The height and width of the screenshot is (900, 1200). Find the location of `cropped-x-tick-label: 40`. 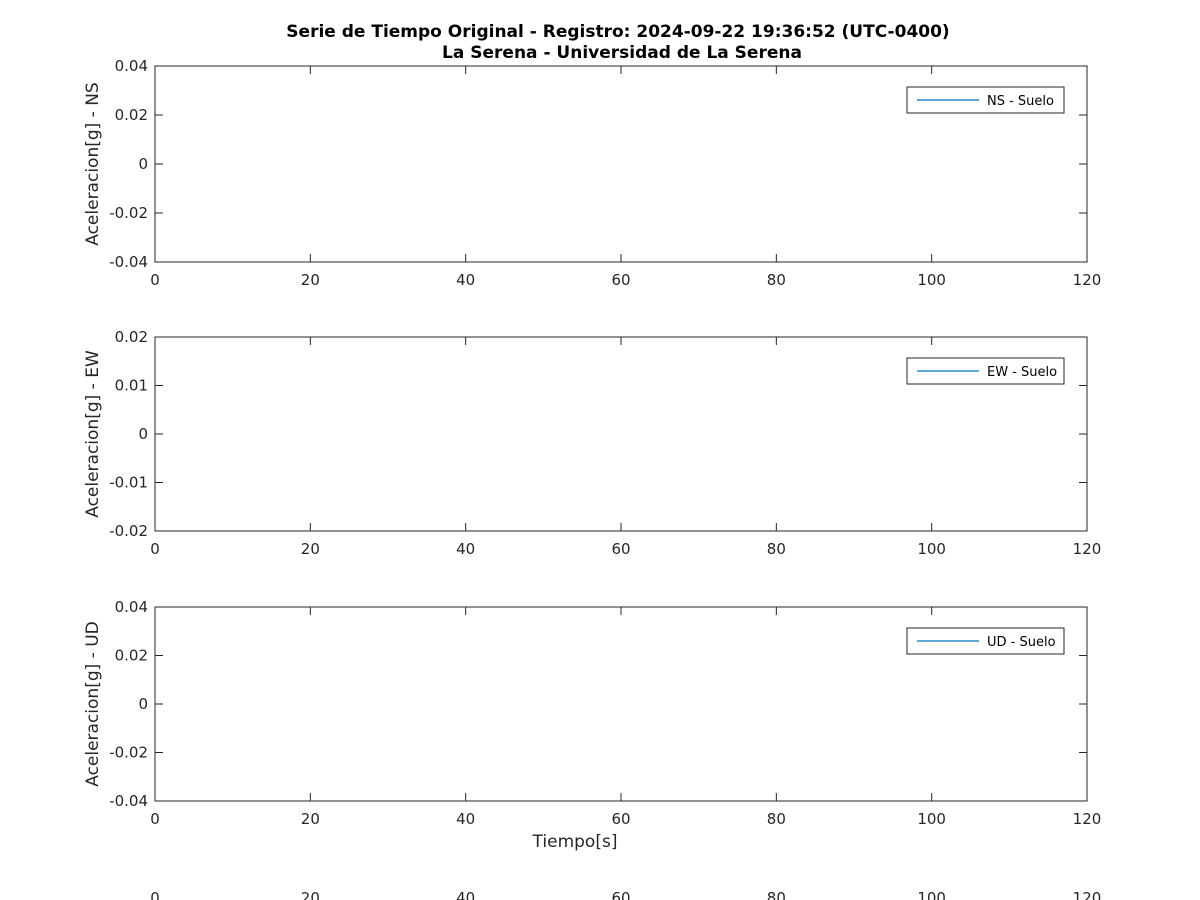

cropped-x-tick-label: 40 is located at coordinates (465, 894).